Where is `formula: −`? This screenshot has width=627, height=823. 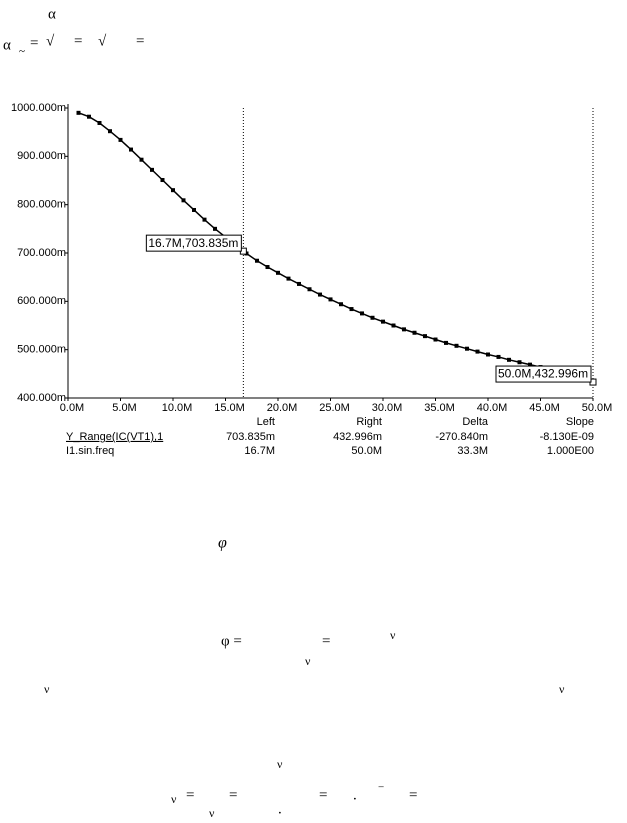 formula: − is located at coordinates (381, 788).